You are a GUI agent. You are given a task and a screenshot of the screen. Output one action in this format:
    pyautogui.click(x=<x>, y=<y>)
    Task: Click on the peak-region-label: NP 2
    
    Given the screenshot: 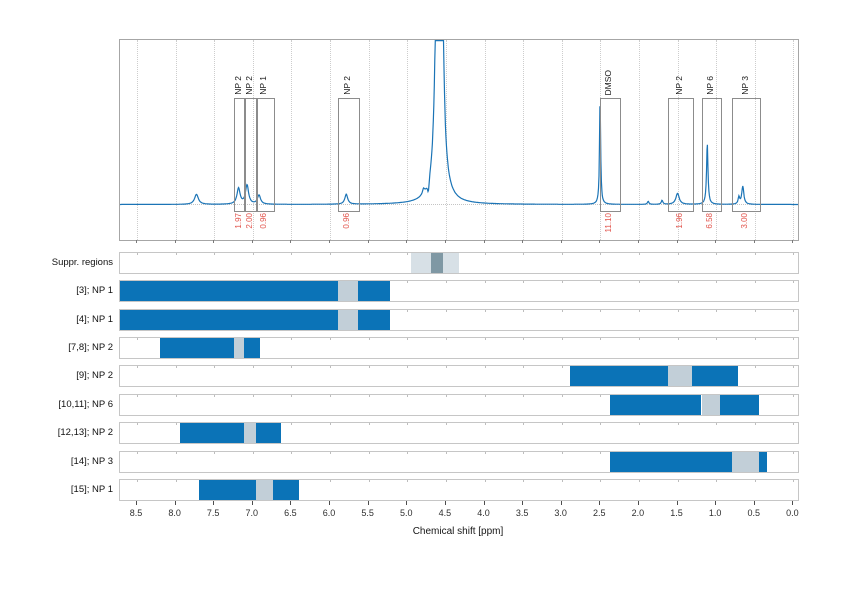 What is the action you would take?
    pyautogui.click(x=346, y=85)
    